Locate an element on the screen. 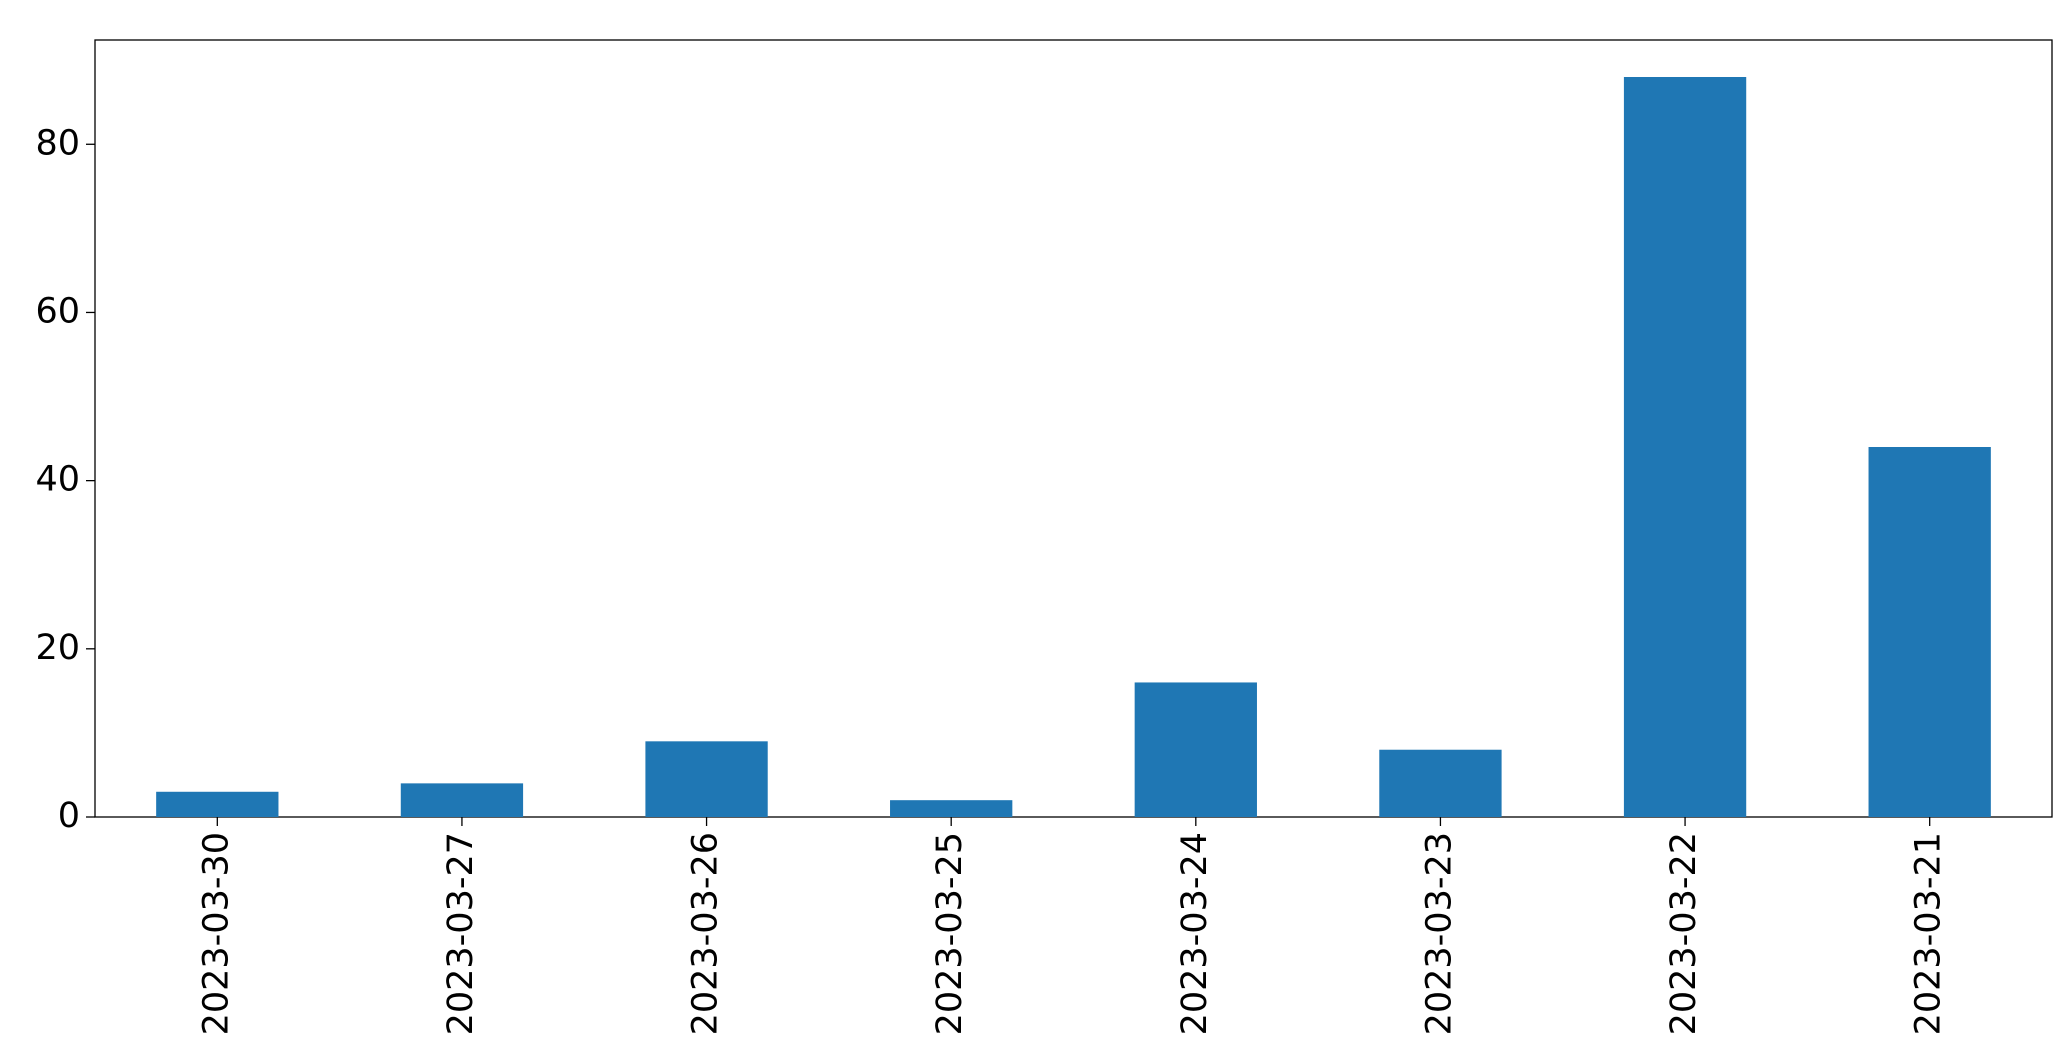  x-tick-label: 2023-03-30 is located at coordinates (216, 933).